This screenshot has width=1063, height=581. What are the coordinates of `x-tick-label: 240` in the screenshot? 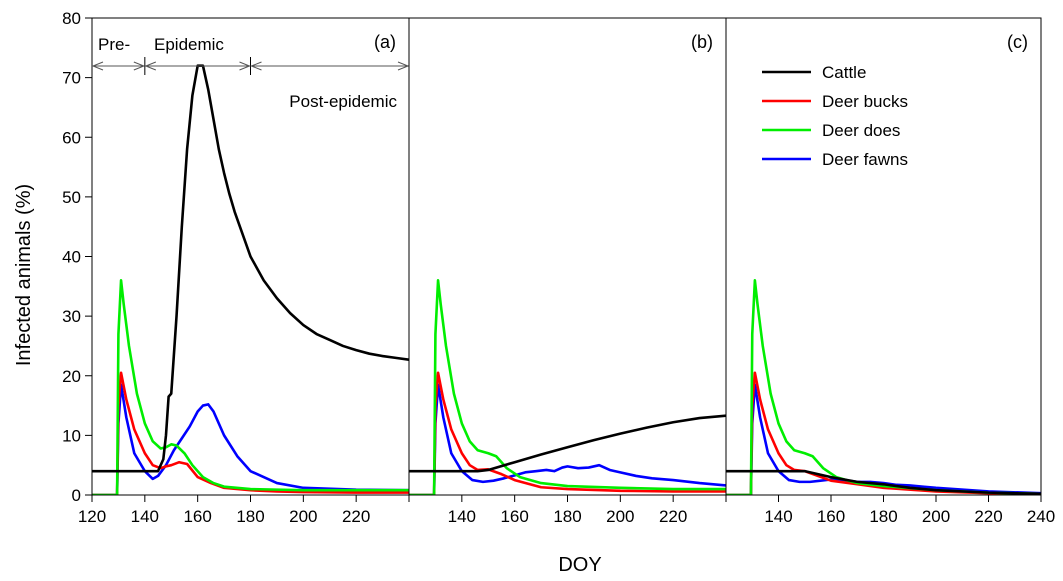 It's located at (1041, 516).